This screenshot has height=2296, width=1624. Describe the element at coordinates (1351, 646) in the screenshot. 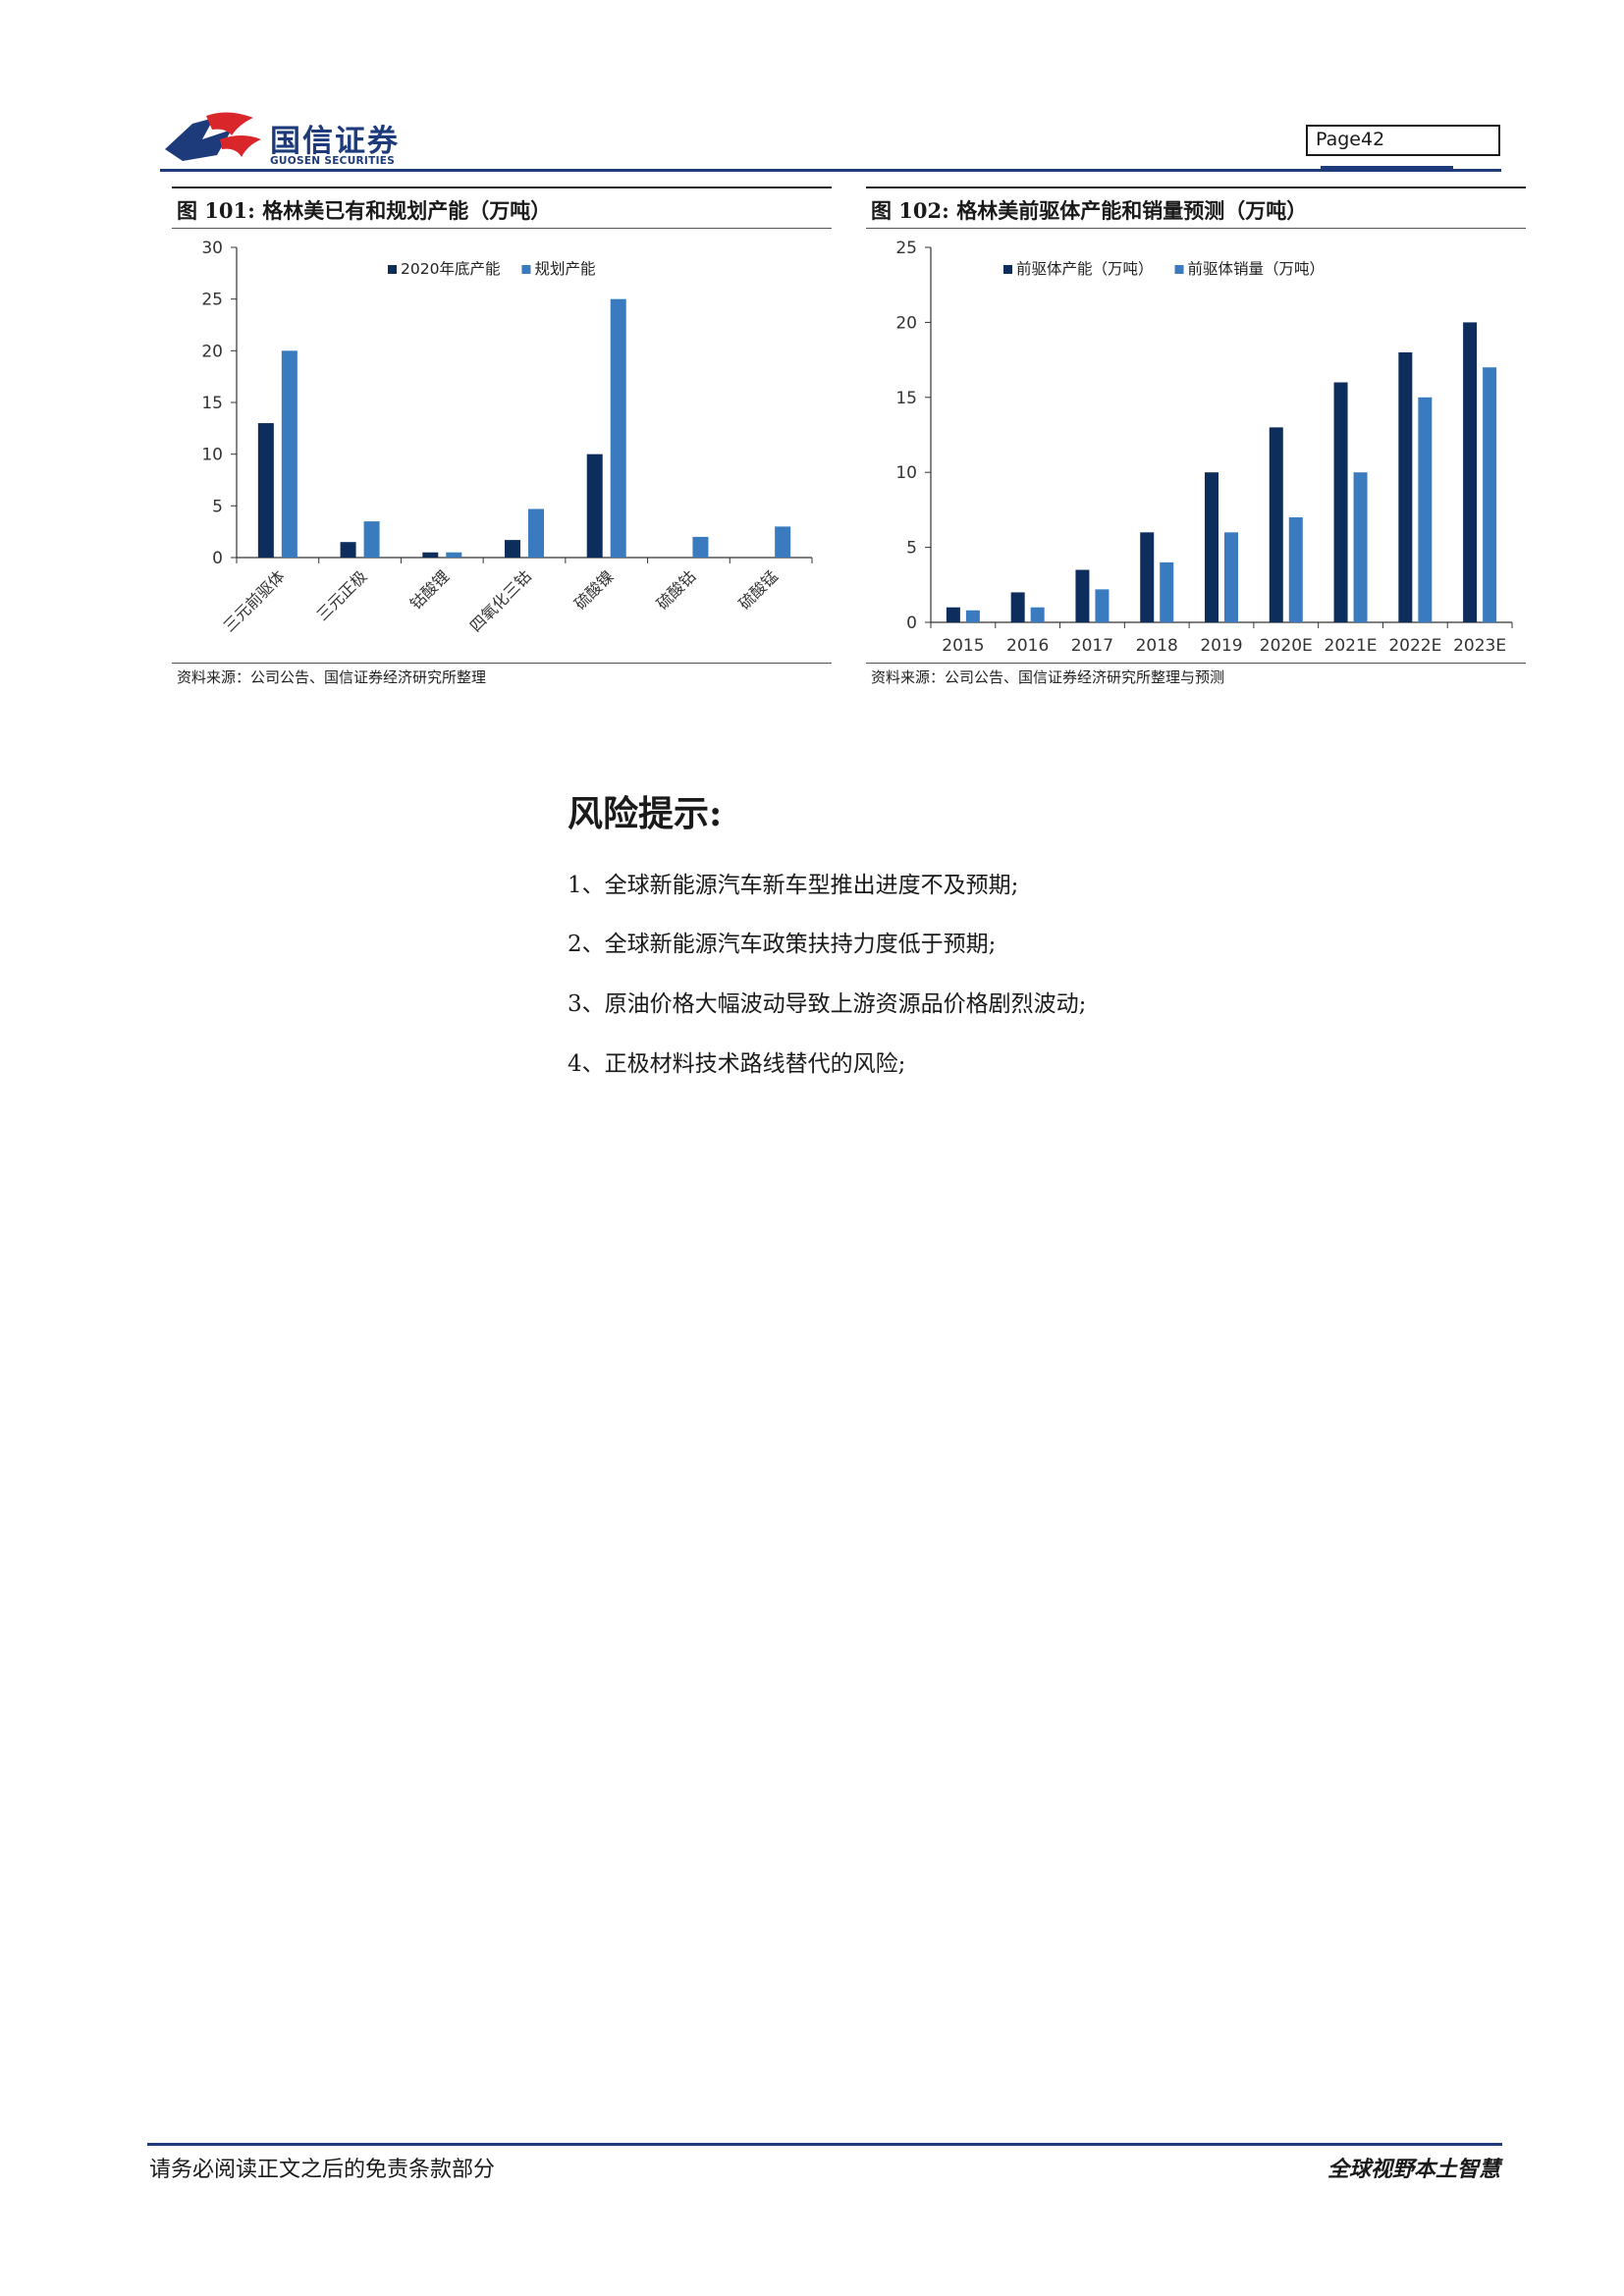

I see `x-category-label: 2021E` at that location.